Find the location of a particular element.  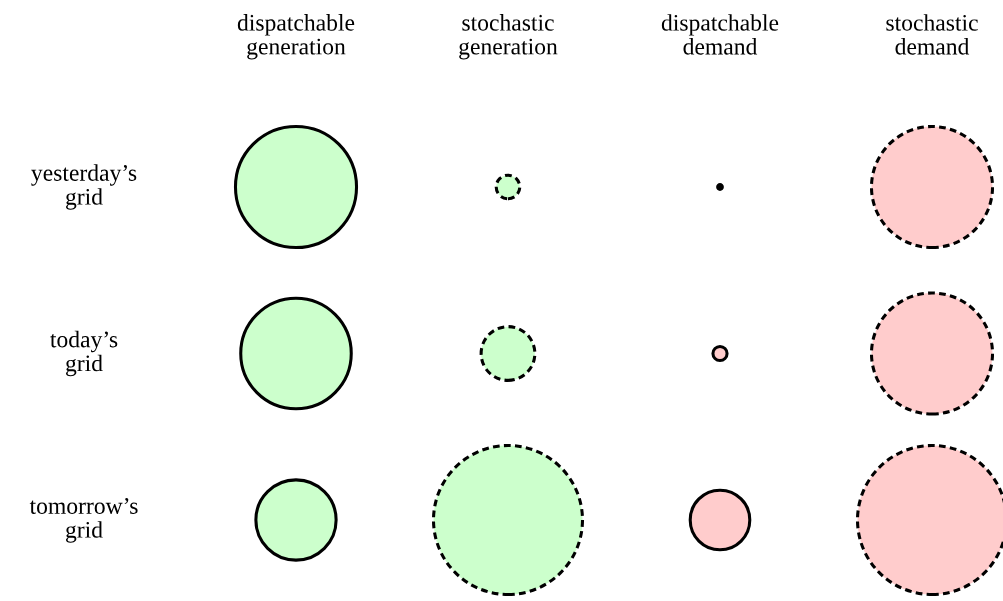

x-tick-label: stochastic demand is located at coordinates (932, 34).